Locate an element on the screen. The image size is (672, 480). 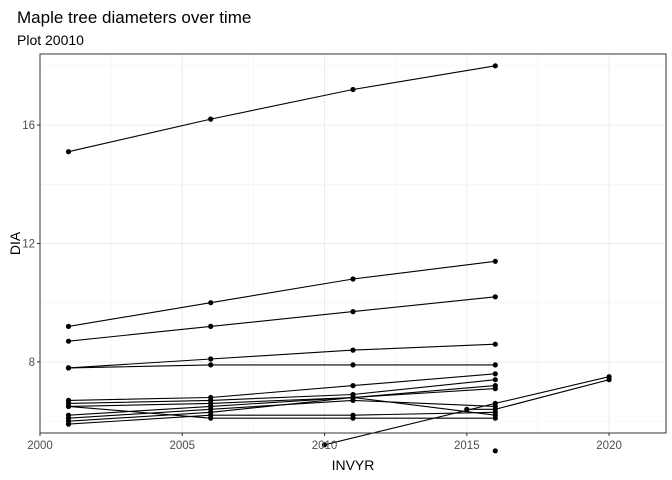
x-axis: 2000 2005 2010 2015 2020 is located at coordinates (324, 442).